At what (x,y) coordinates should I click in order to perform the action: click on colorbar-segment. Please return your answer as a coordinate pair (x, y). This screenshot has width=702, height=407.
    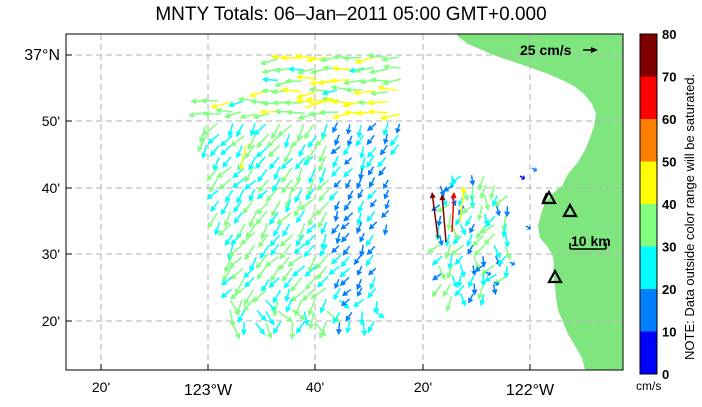
    Looking at the image, I should click on (648, 140).